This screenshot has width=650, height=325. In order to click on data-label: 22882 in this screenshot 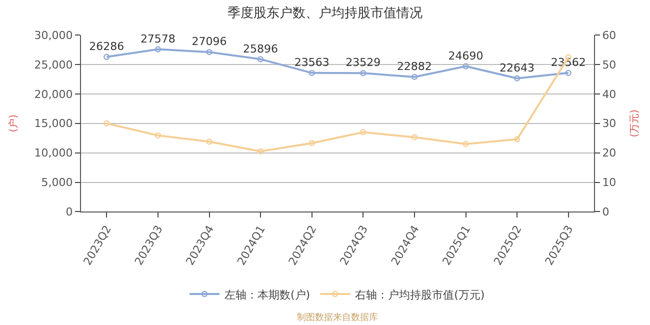, I will do `click(414, 67)`.